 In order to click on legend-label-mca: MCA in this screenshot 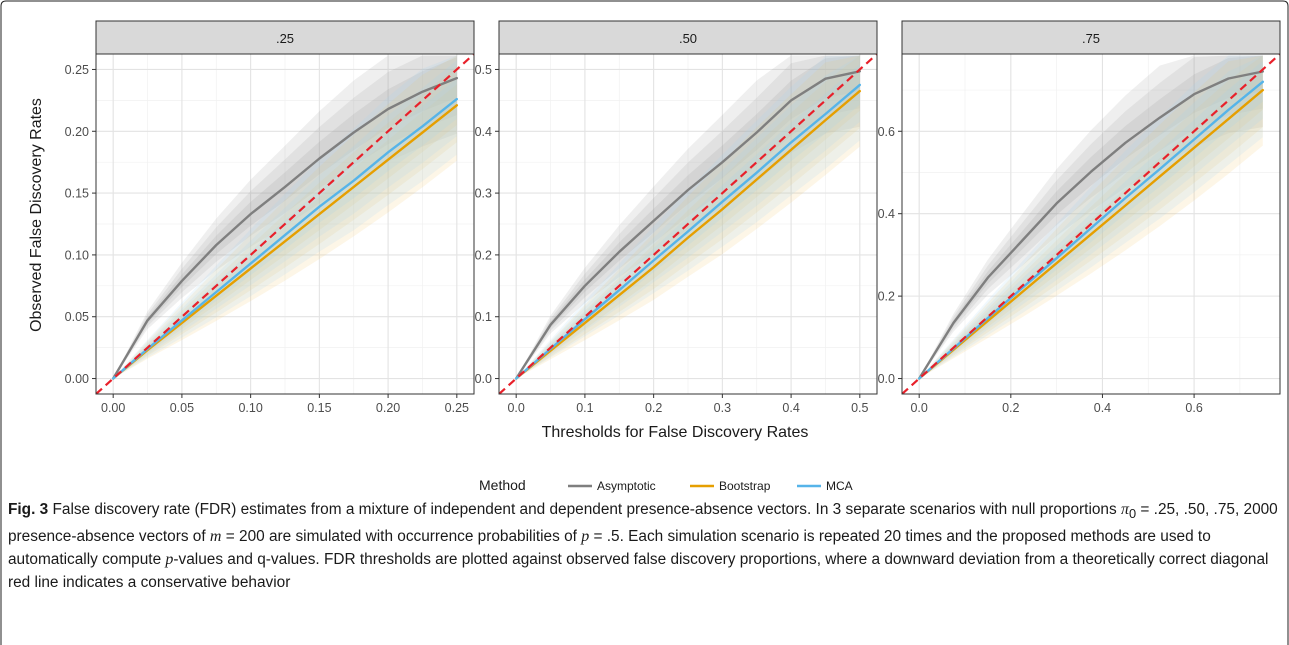, I will do `click(839, 486)`.